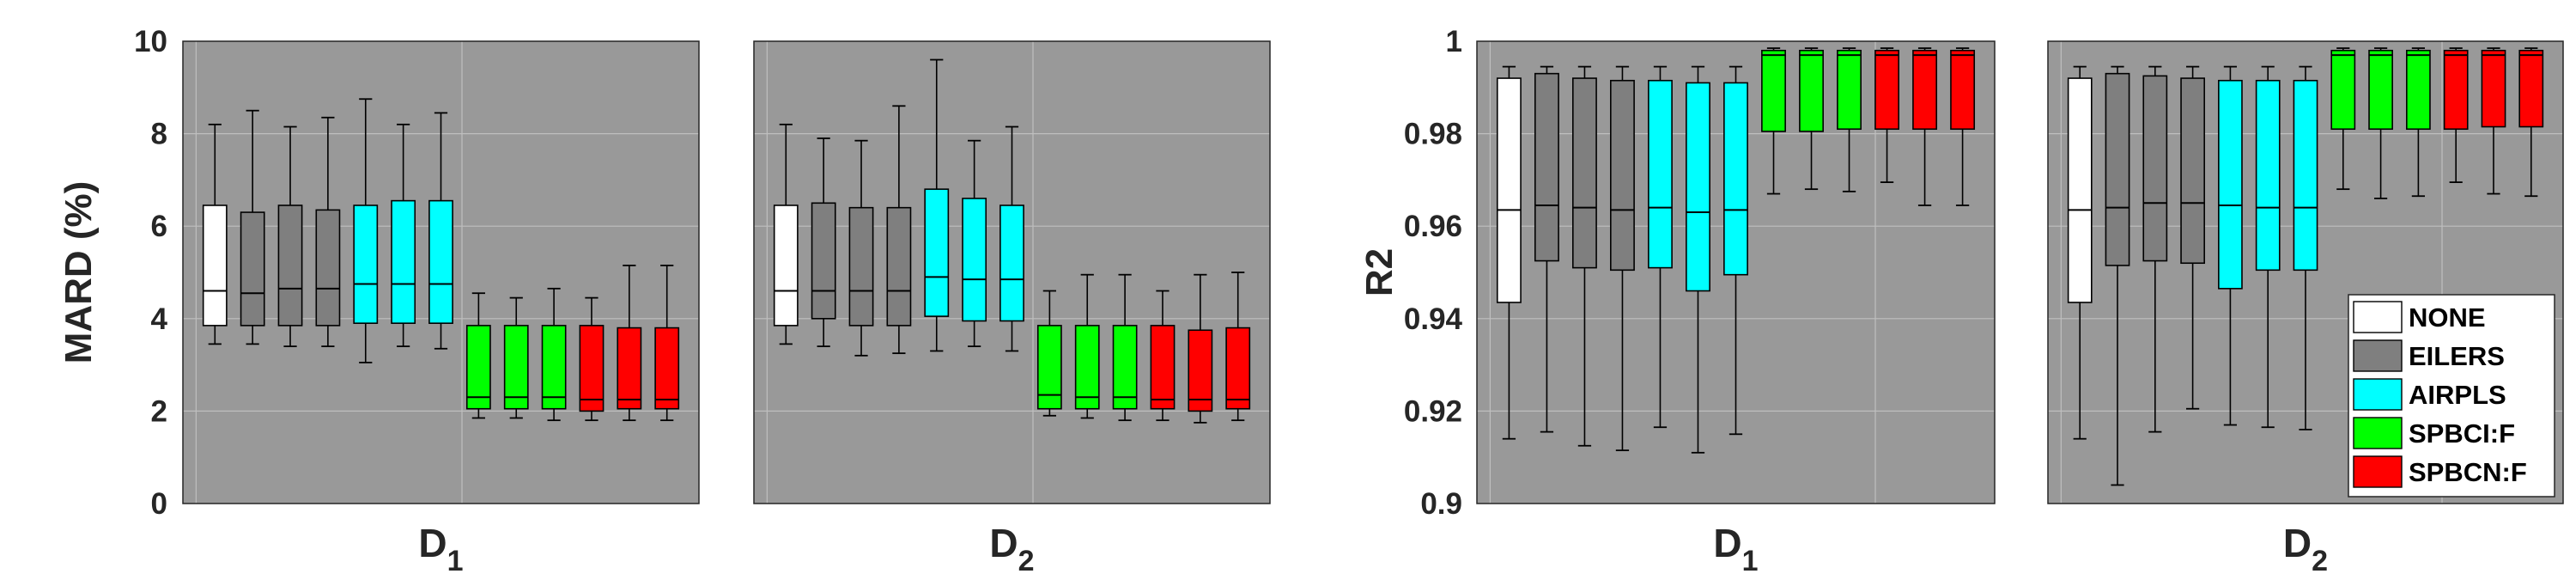  Describe the element at coordinates (1433, 226) in the screenshot. I see `y-tick-label: 0.96` at that location.